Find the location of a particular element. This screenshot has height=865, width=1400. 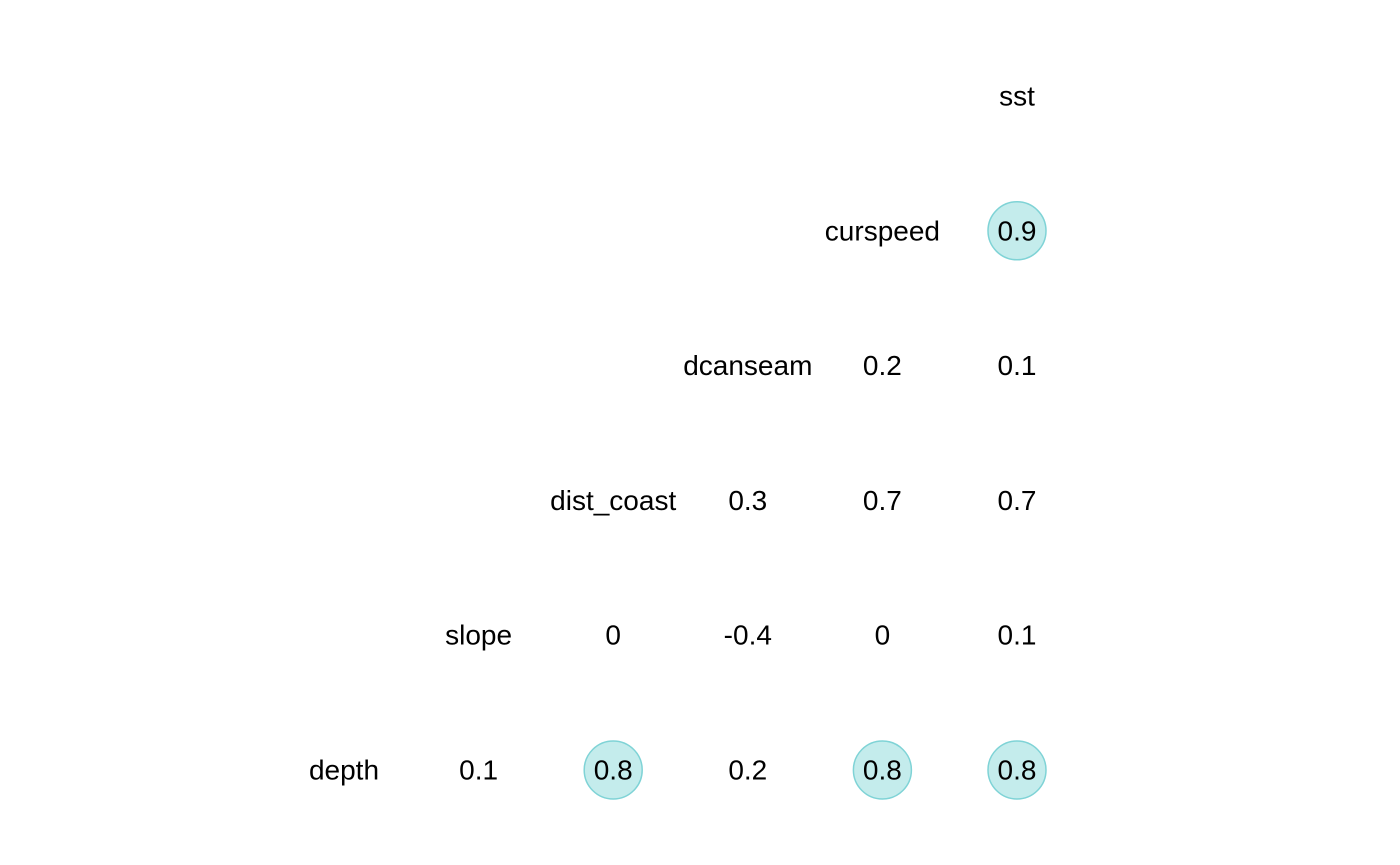

correlation-value: 0.9 is located at coordinates (1017, 230).